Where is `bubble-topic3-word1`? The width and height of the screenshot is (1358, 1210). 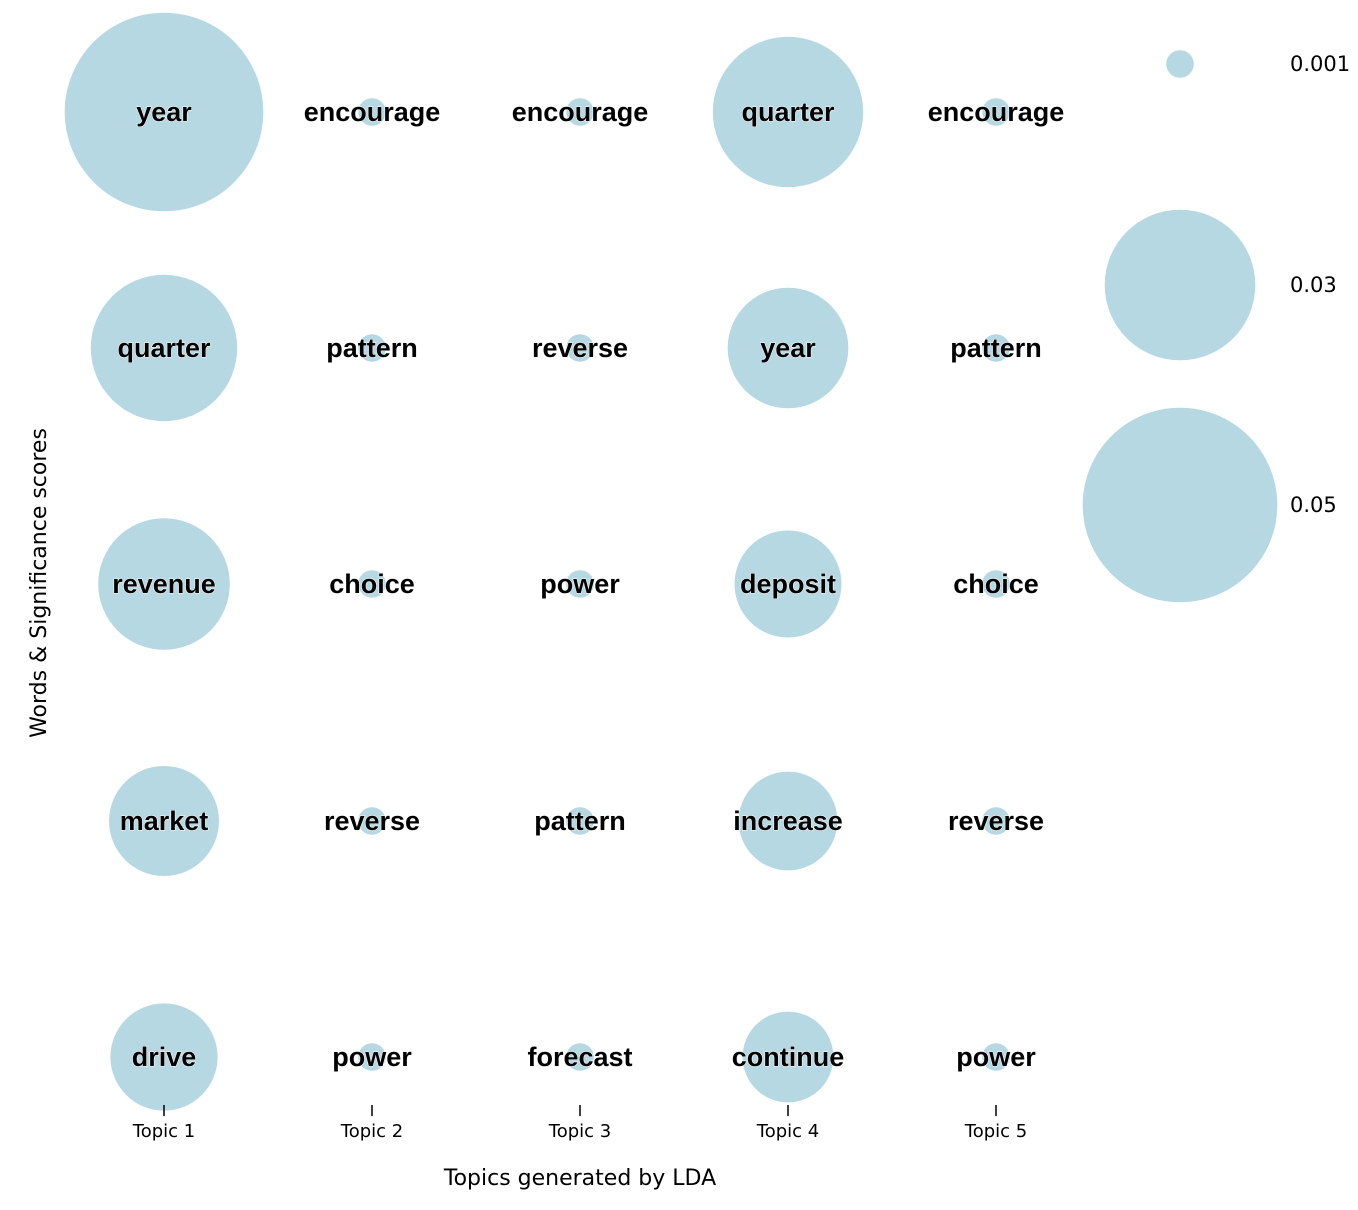 bubble-topic3-word1 is located at coordinates (580, 112).